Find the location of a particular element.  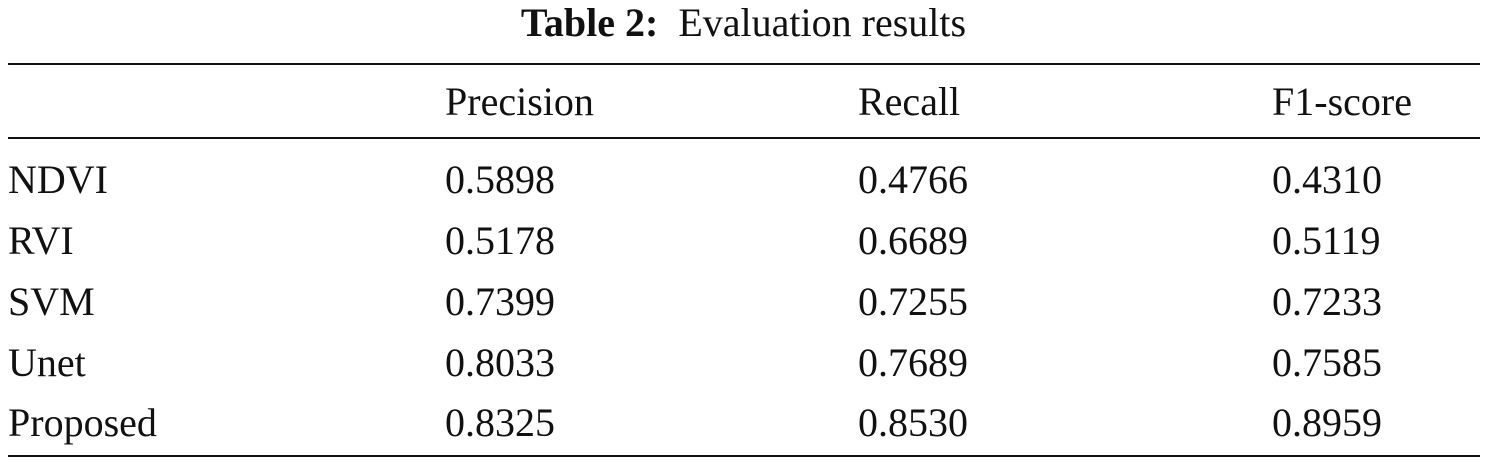

table-row: Unet 0.8033 0.7689 0.7585 is located at coordinates (743, 363).